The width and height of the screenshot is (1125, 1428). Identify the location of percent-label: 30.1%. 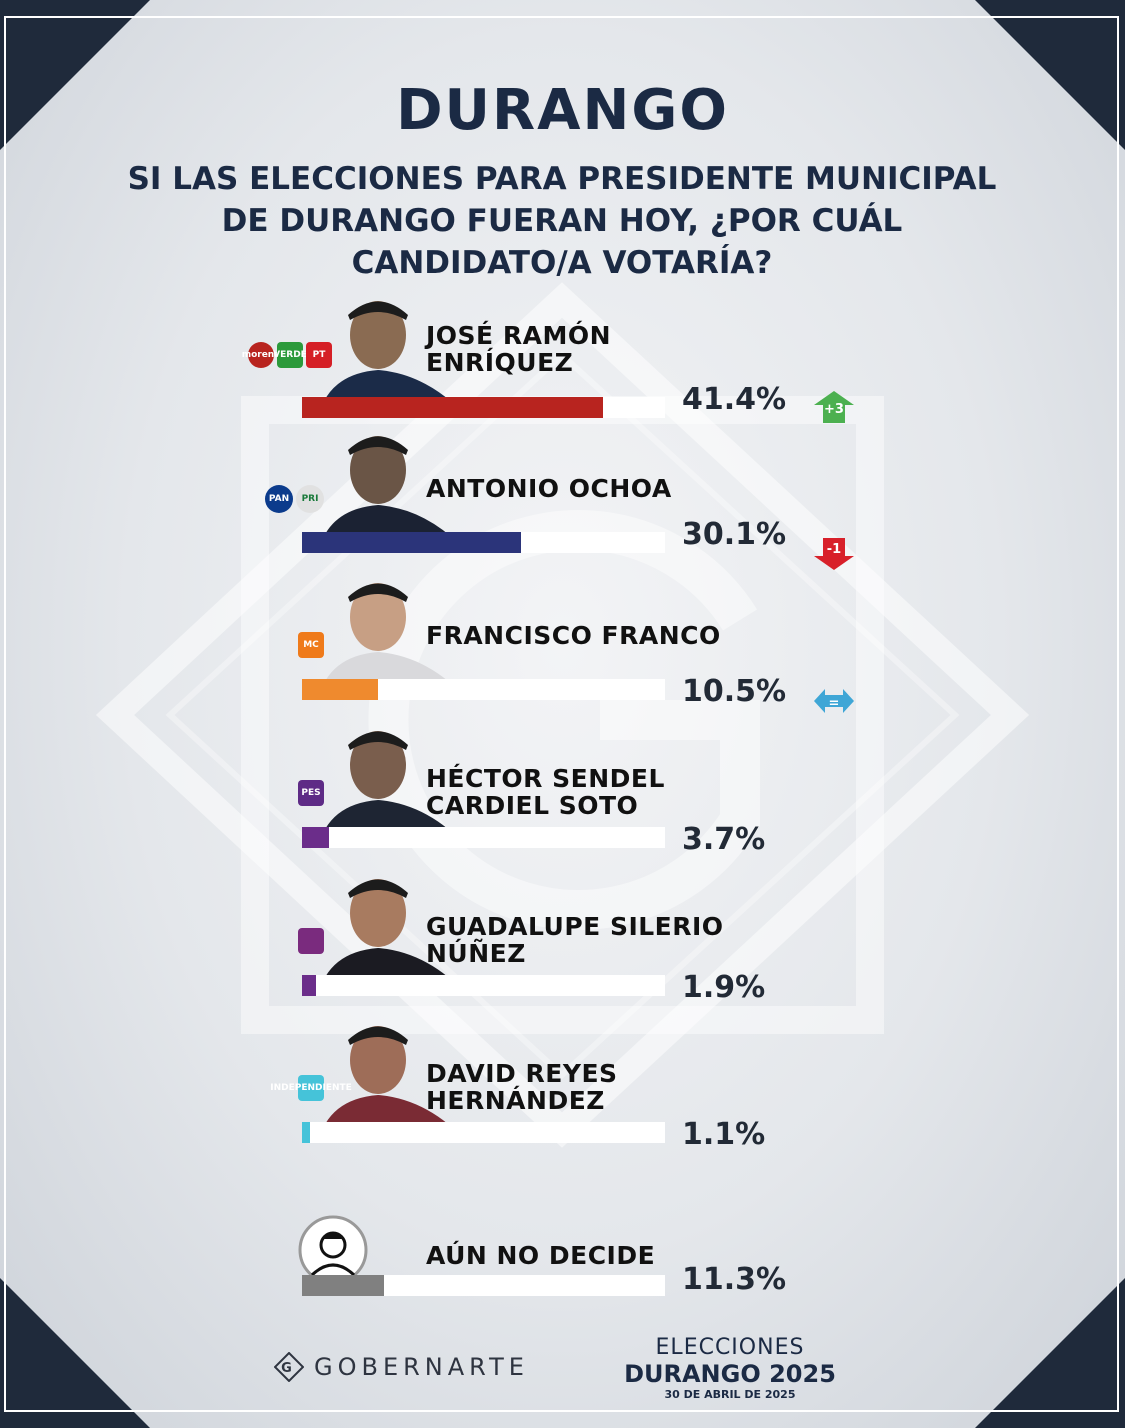
(734, 534).